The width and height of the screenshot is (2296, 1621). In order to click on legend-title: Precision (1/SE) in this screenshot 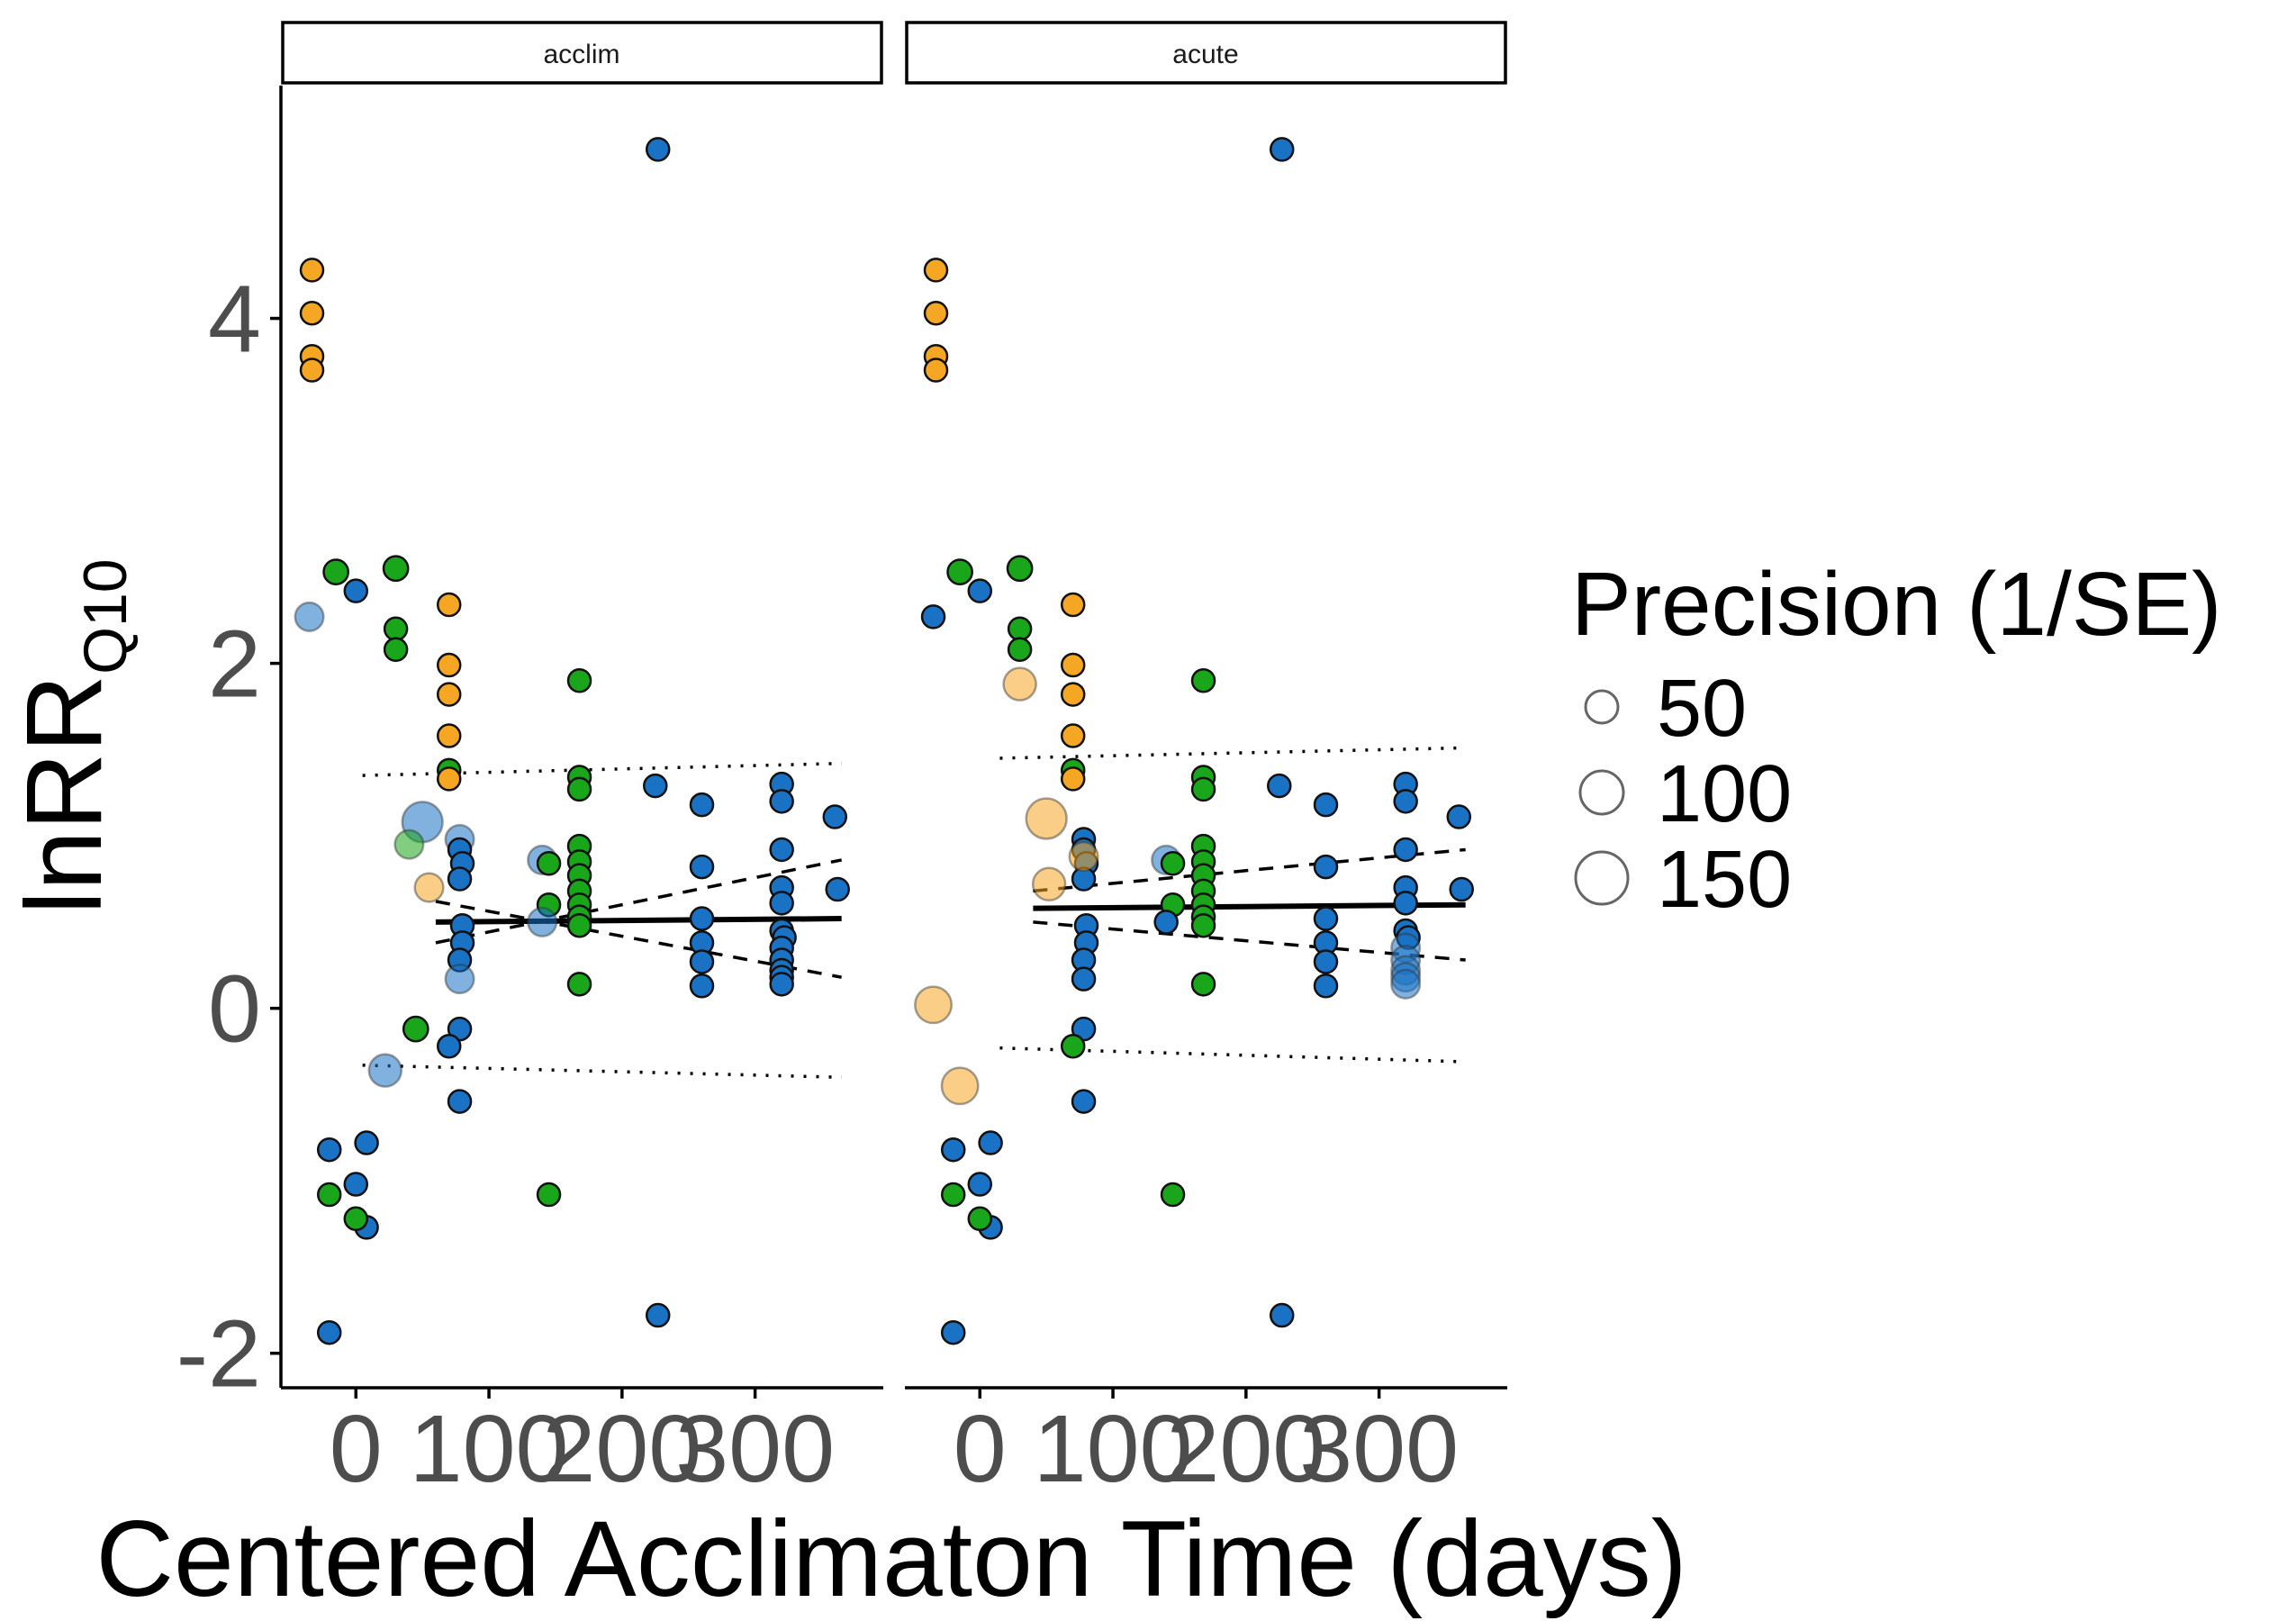, I will do `click(1896, 604)`.